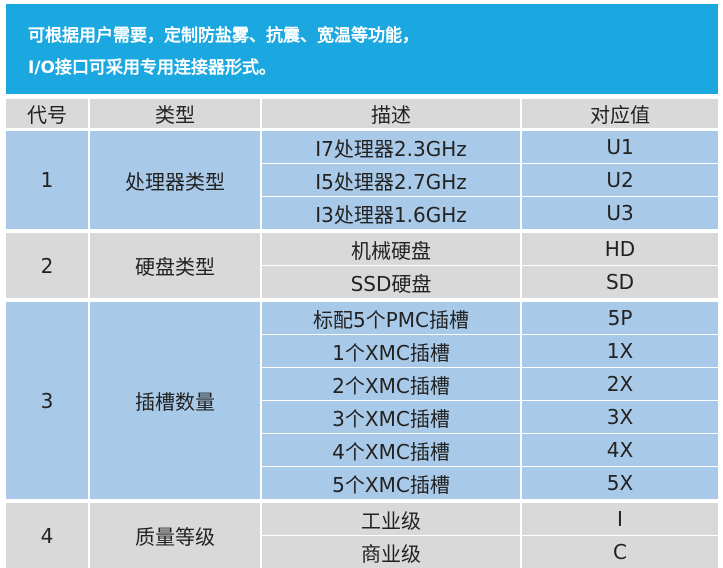 The width and height of the screenshot is (723, 568). I want to click on header-type: 类型, so click(176, 113).